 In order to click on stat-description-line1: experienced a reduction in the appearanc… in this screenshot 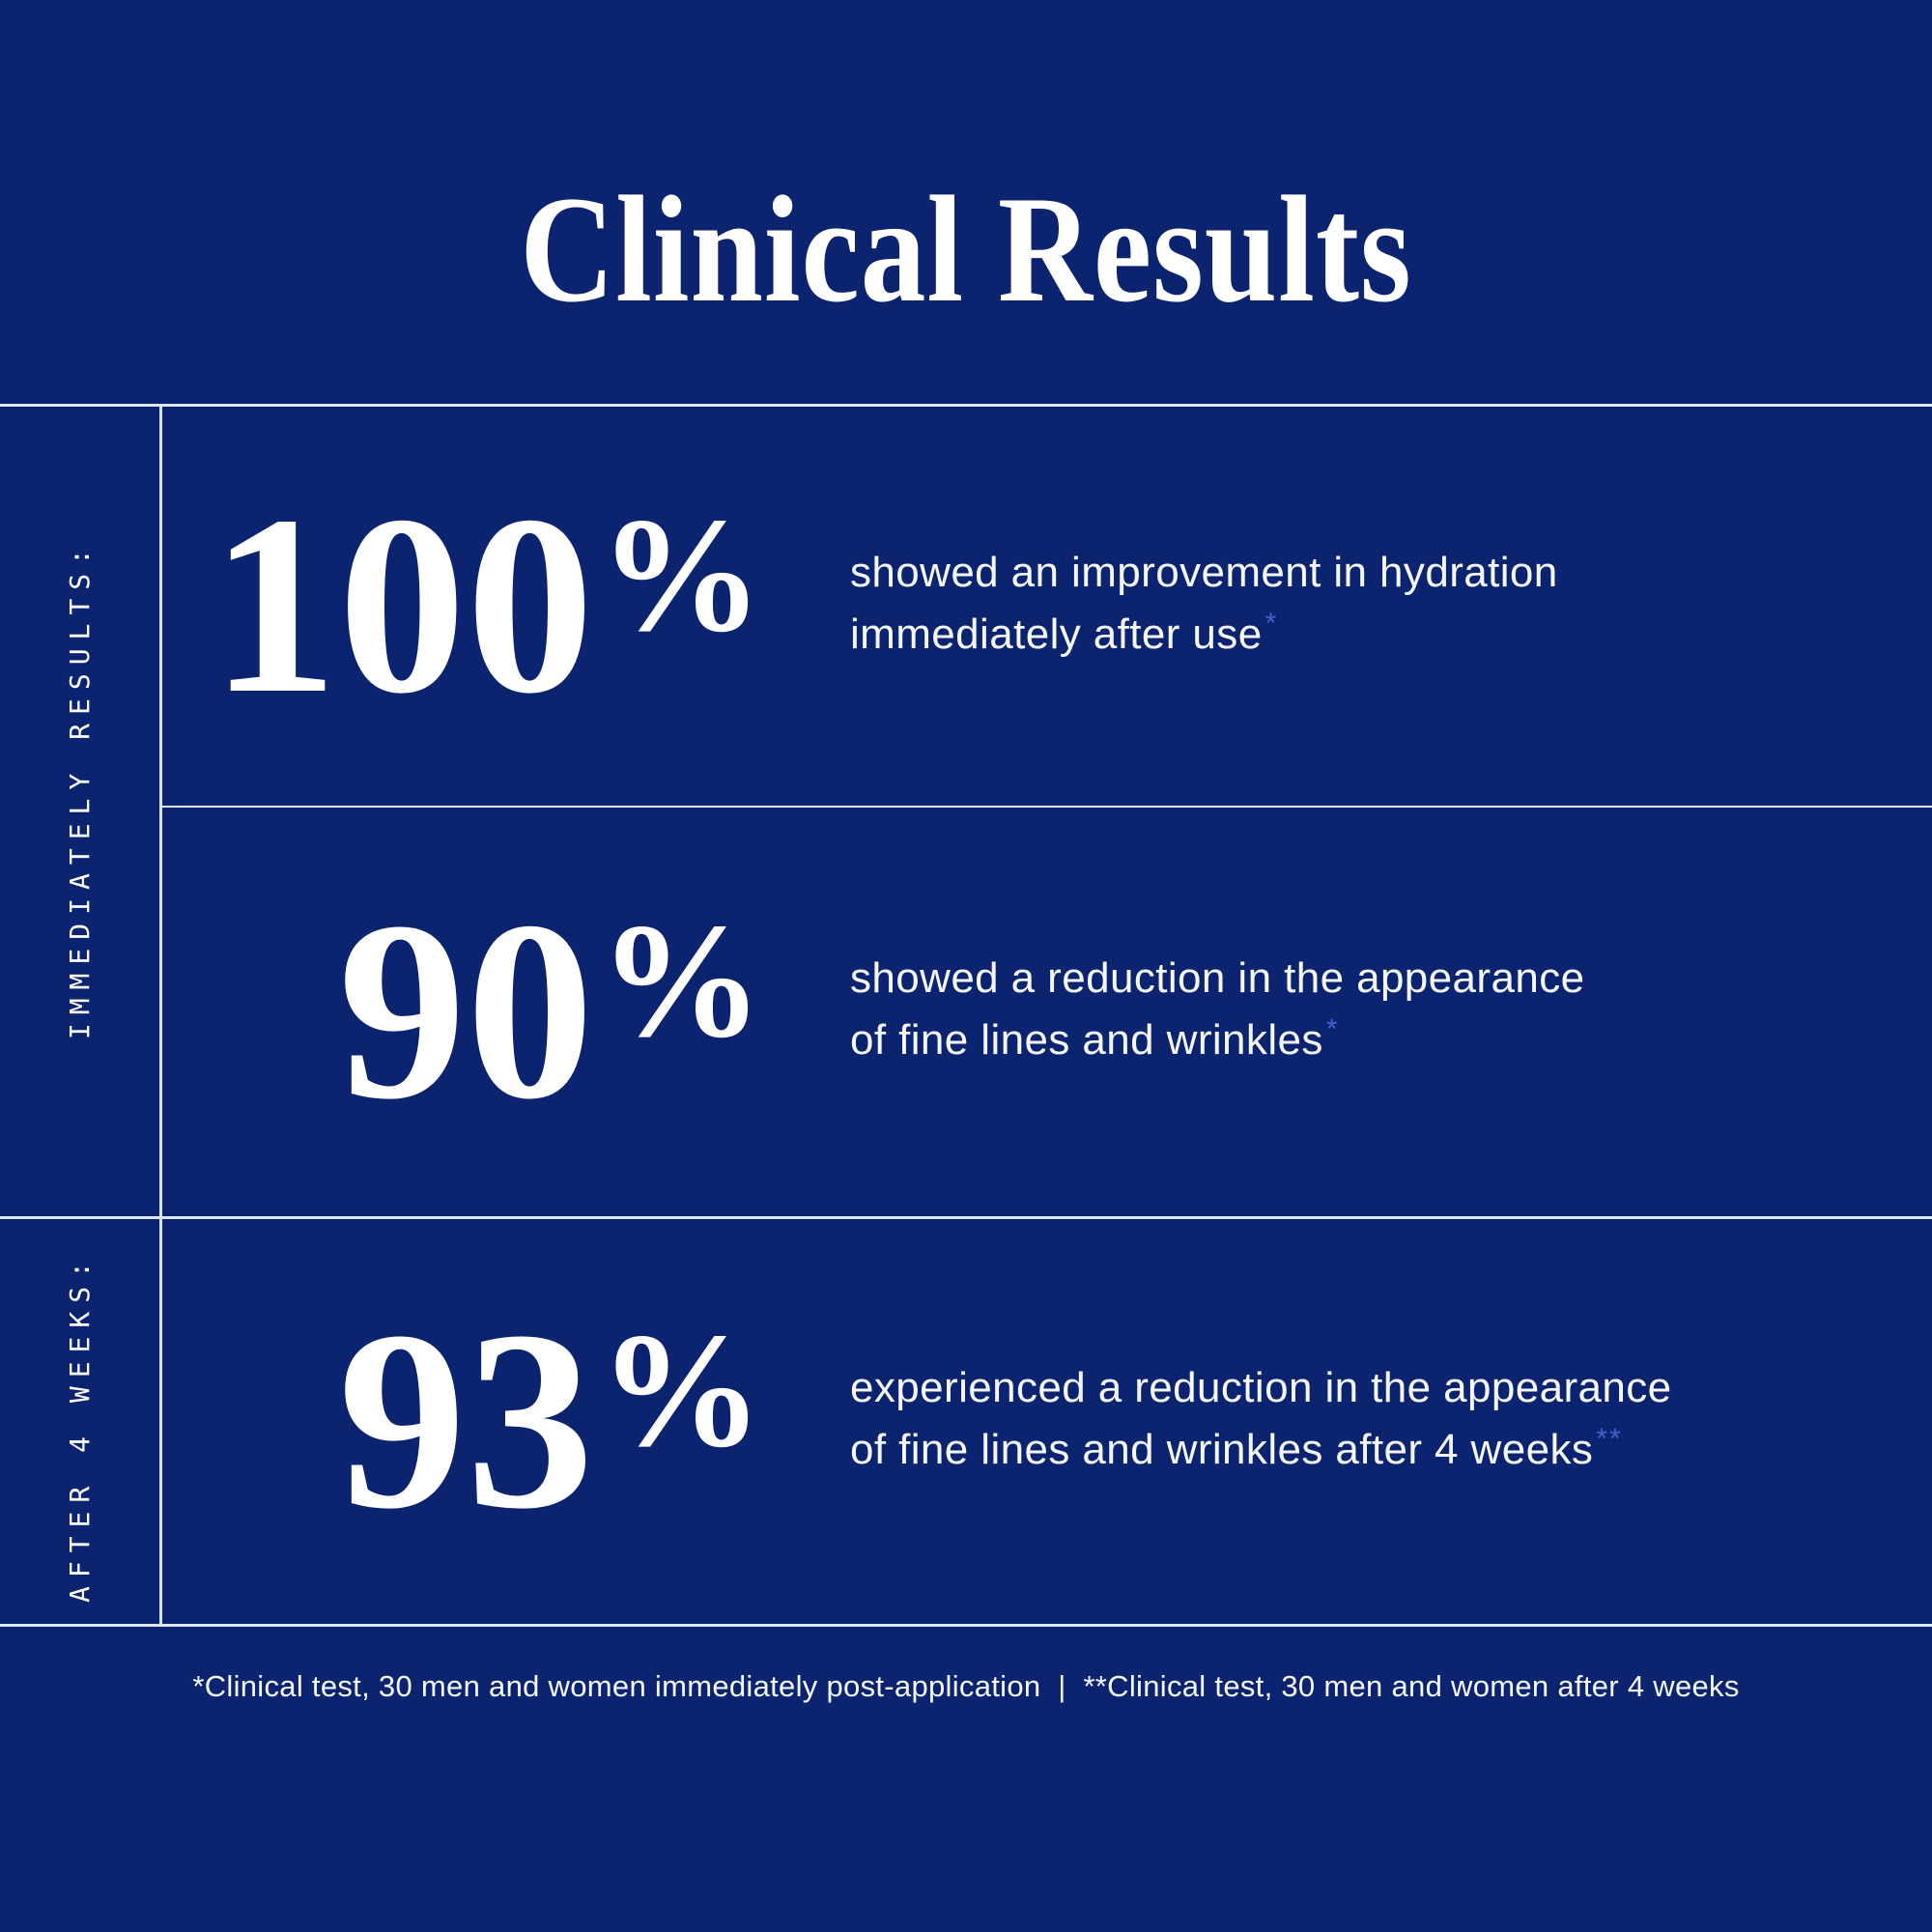, I will do `click(1261, 1387)`.